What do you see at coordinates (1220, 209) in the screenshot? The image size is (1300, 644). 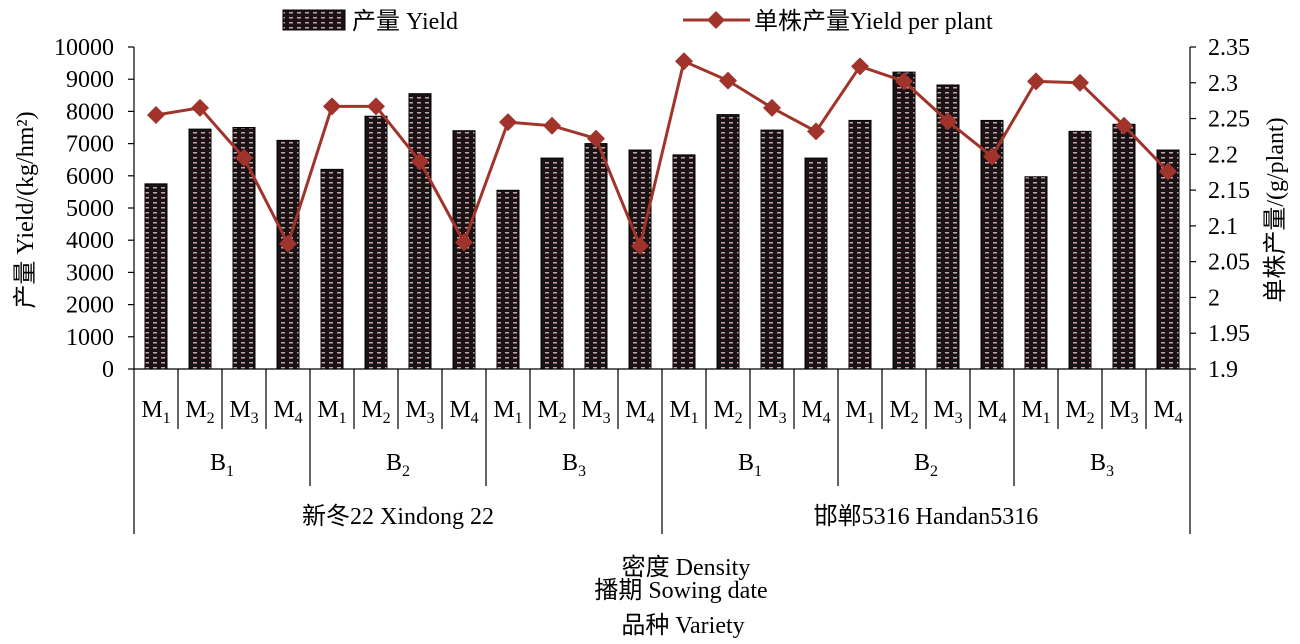 I see `y-right-ticks: 1.9 1.95 2 2.05 2.1 2.15 2.2 2.25 2.3 2.35` at bounding box center [1220, 209].